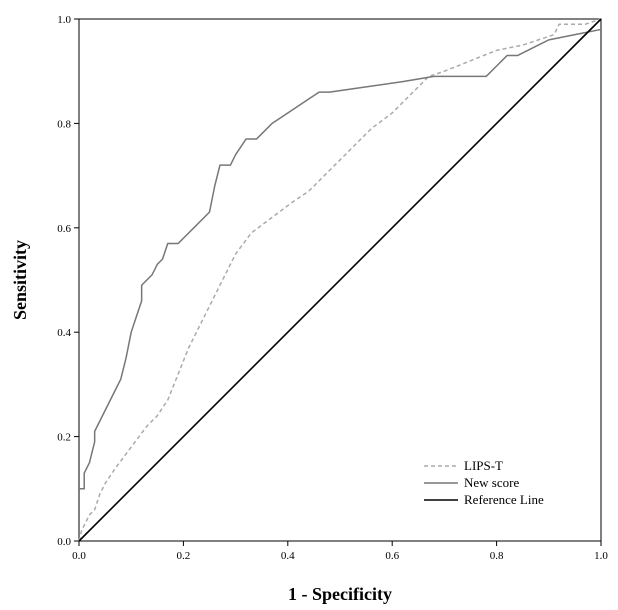 The image size is (618, 610). What do you see at coordinates (504, 499) in the screenshot?
I see `legend-label-reference-line: Reference Line` at bounding box center [504, 499].